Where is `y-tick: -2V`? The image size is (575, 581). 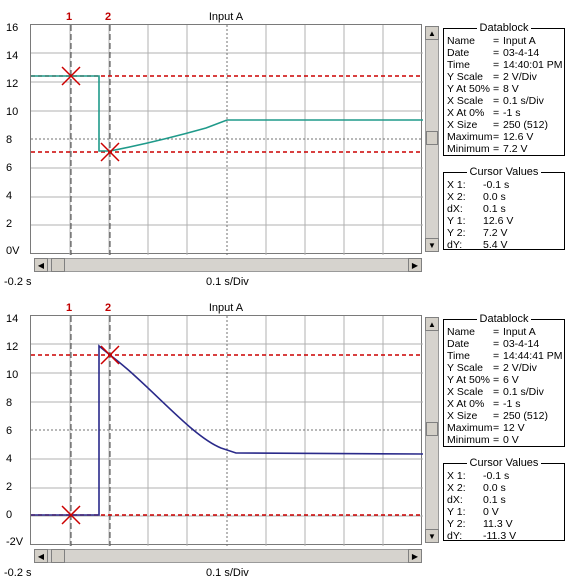
y-tick: -2V is located at coordinates (15, 542).